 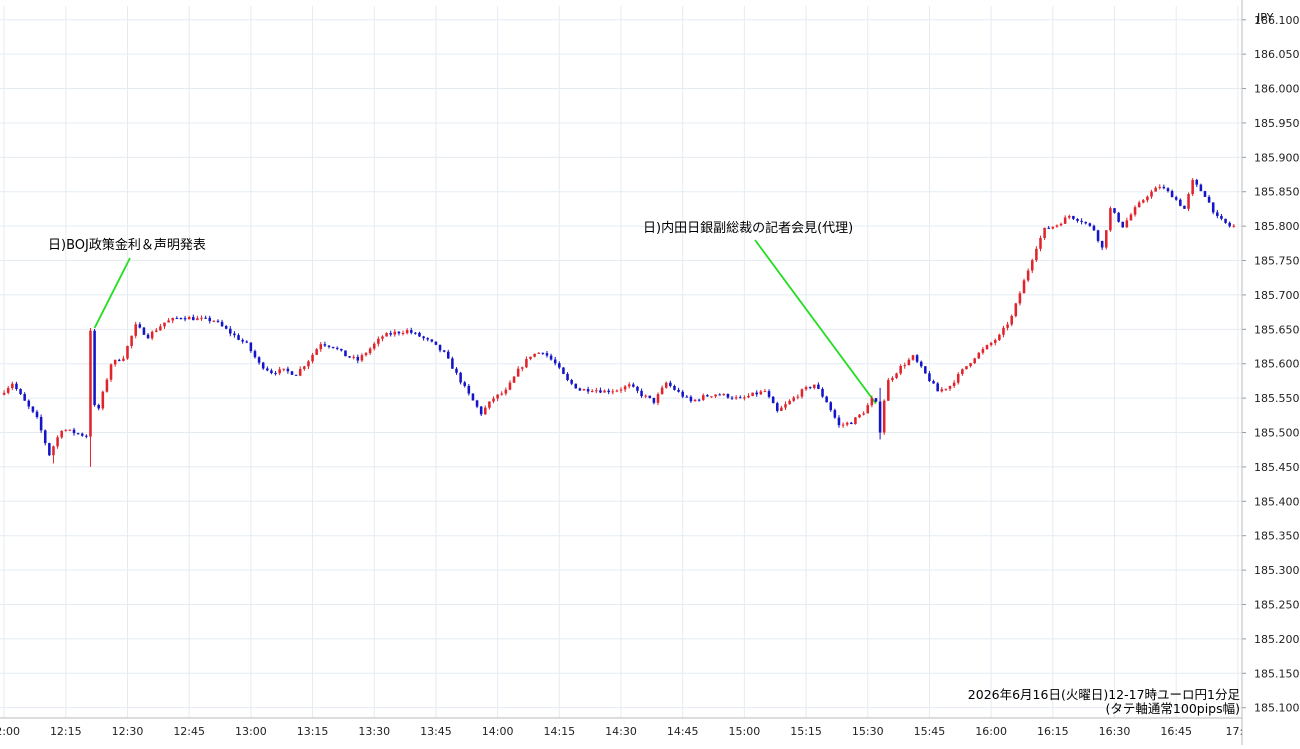 I want to click on y-tick-label: 185.500, so click(x=1277, y=433).